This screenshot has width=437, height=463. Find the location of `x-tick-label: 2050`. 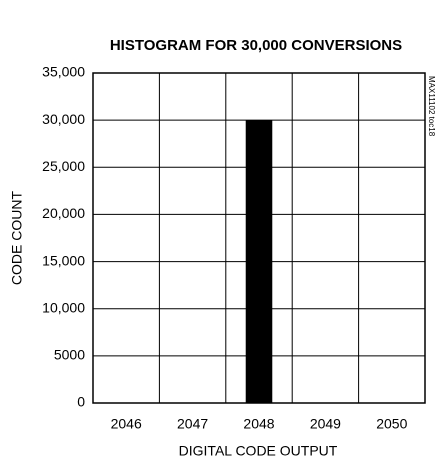

x-tick-label: 2050 is located at coordinates (391, 424).